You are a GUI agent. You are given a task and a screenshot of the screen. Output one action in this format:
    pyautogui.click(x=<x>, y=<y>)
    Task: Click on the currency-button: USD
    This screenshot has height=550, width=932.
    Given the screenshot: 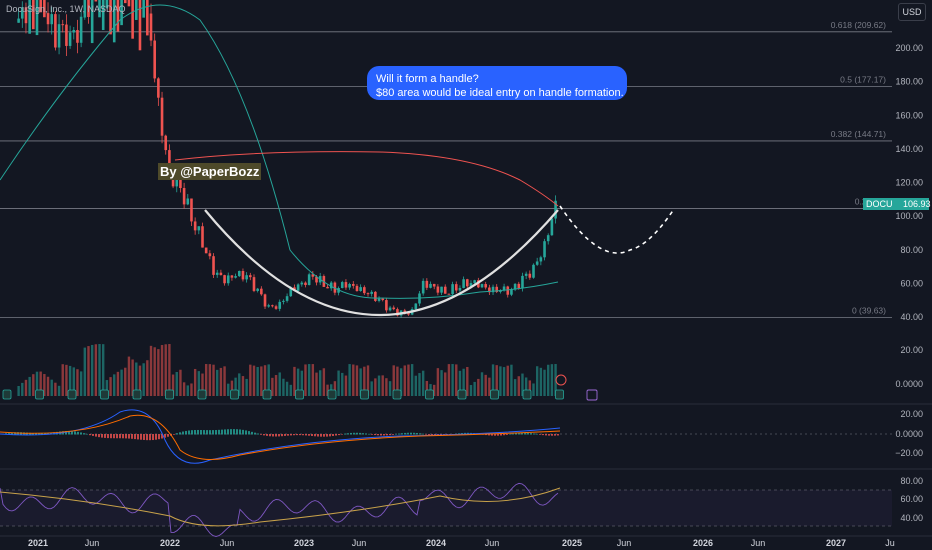 What is the action you would take?
    pyautogui.click(x=912, y=12)
    